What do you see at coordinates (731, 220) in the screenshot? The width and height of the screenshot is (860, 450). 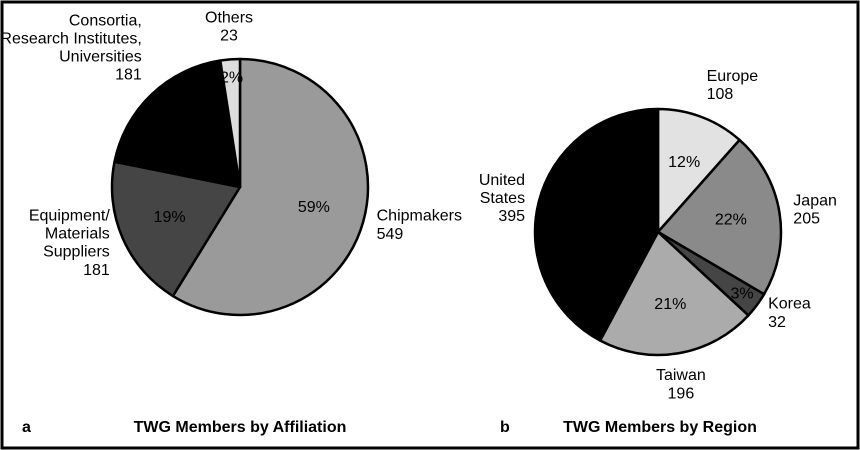 I see `percent-label: 22%` at bounding box center [731, 220].